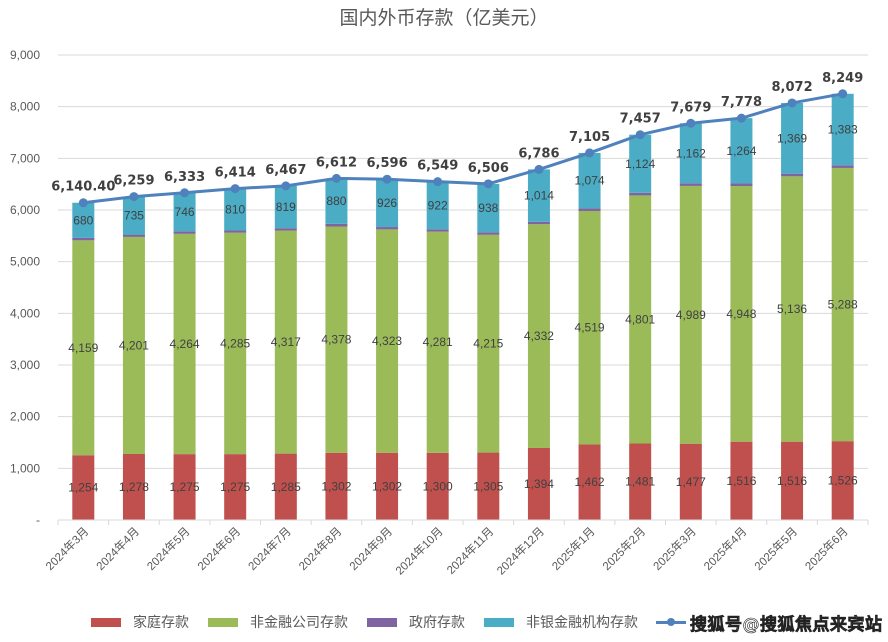 The height and width of the screenshot is (642, 888). What do you see at coordinates (25, 210) in the screenshot?
I see `y-tick-label: 6,000` at bounding box center [25, 210].